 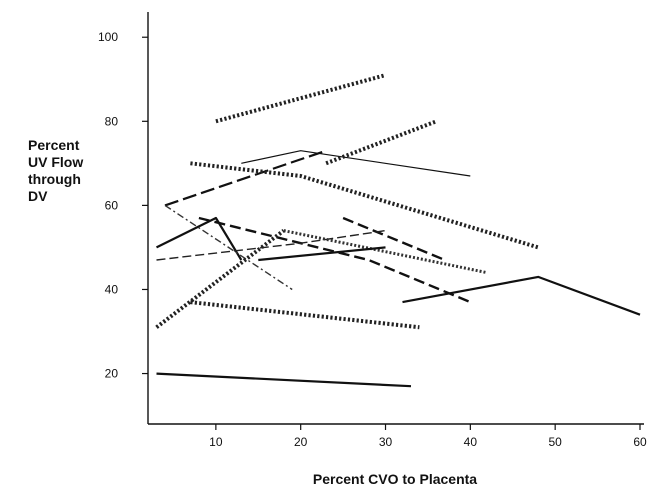 What do you see at coordinates (108, 37) in the screenshot?
I see `y-tick-label: 100` at bounding box center [108, 37].